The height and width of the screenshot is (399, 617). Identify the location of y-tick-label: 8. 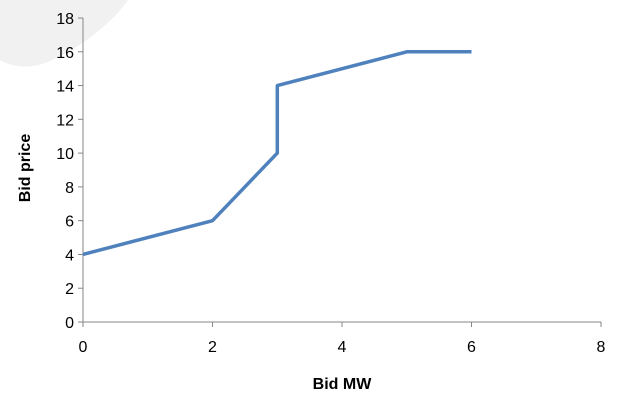
(69, 188).